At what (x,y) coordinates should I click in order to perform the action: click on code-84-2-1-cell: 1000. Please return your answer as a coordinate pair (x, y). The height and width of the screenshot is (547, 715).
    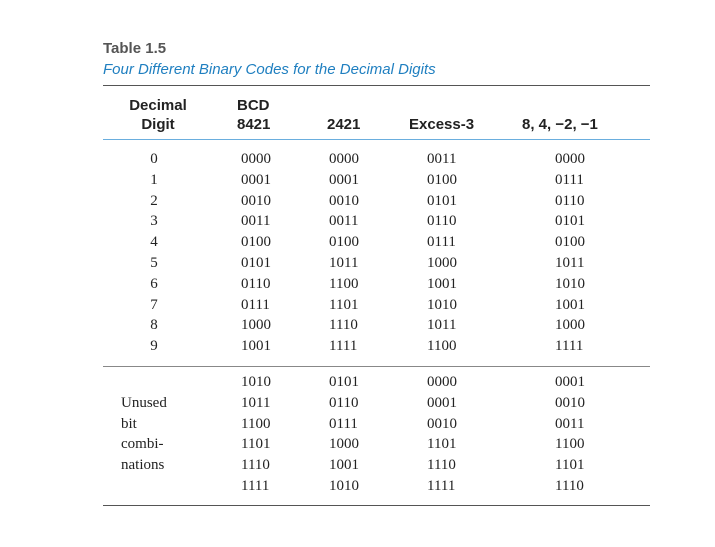
    Looking at the image, I should click on (570, 325).